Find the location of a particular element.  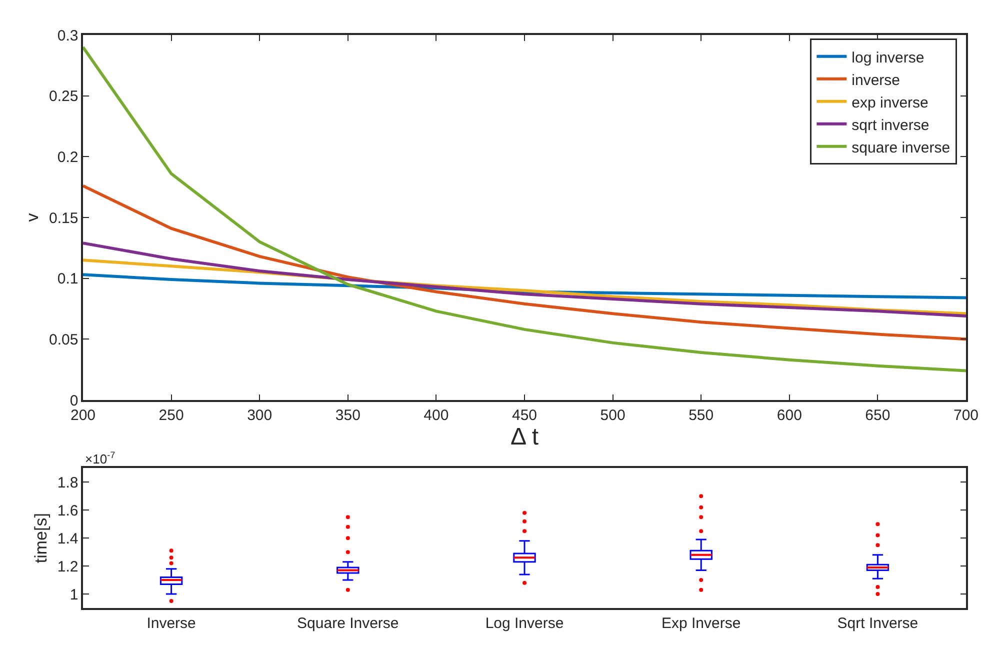

y-tick-label: 1.4 is located at coordinates (67, 539).